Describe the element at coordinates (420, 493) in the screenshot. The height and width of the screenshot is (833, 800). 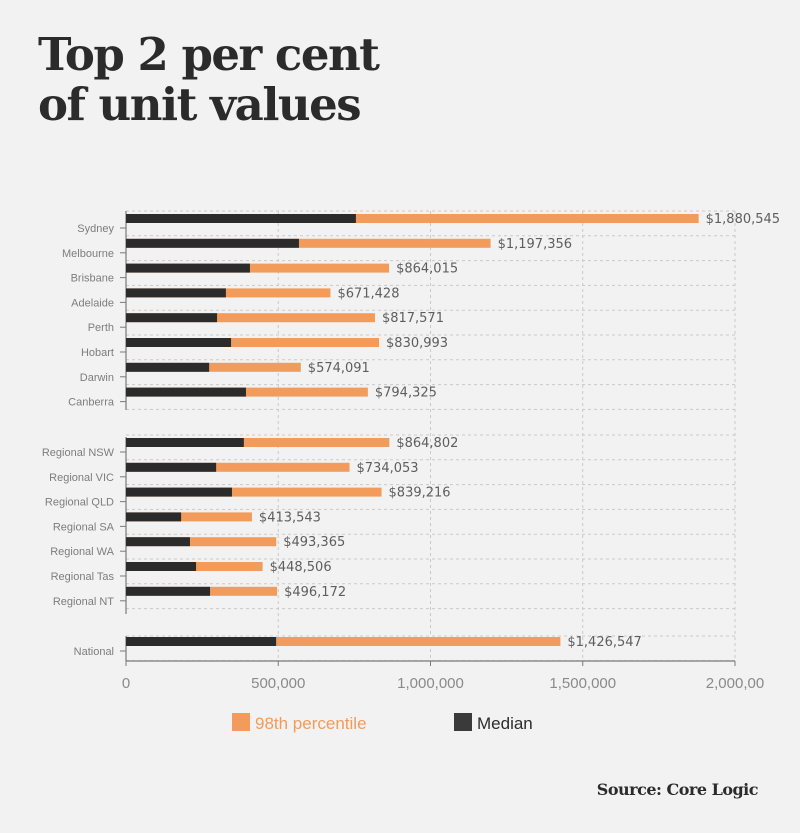
I see `data-label: $839,216` at that location.